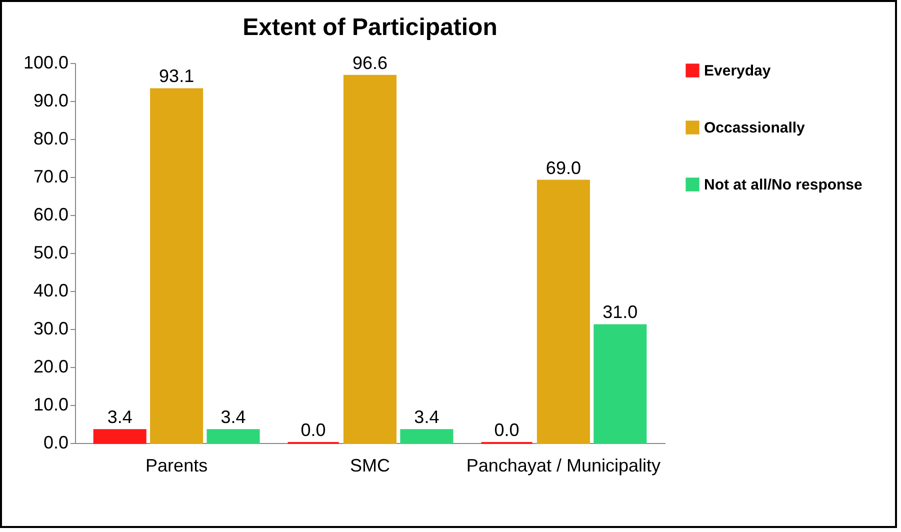  Describe the element at coordinates (55, 442) in the screenshot. I see `y-tick-label: 0.0` at that location.